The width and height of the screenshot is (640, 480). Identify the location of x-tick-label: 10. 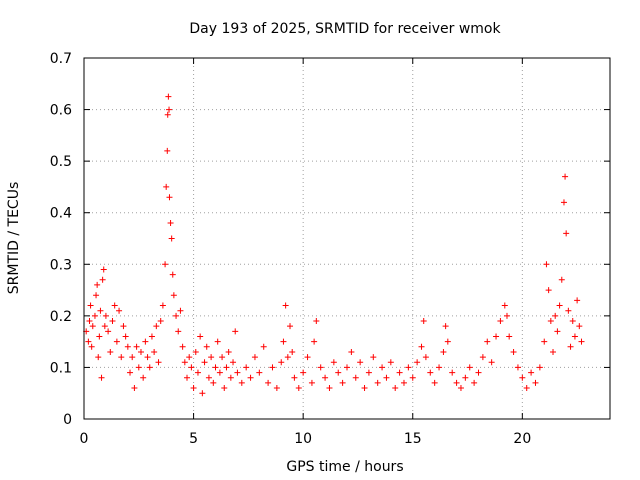
(303, 439).